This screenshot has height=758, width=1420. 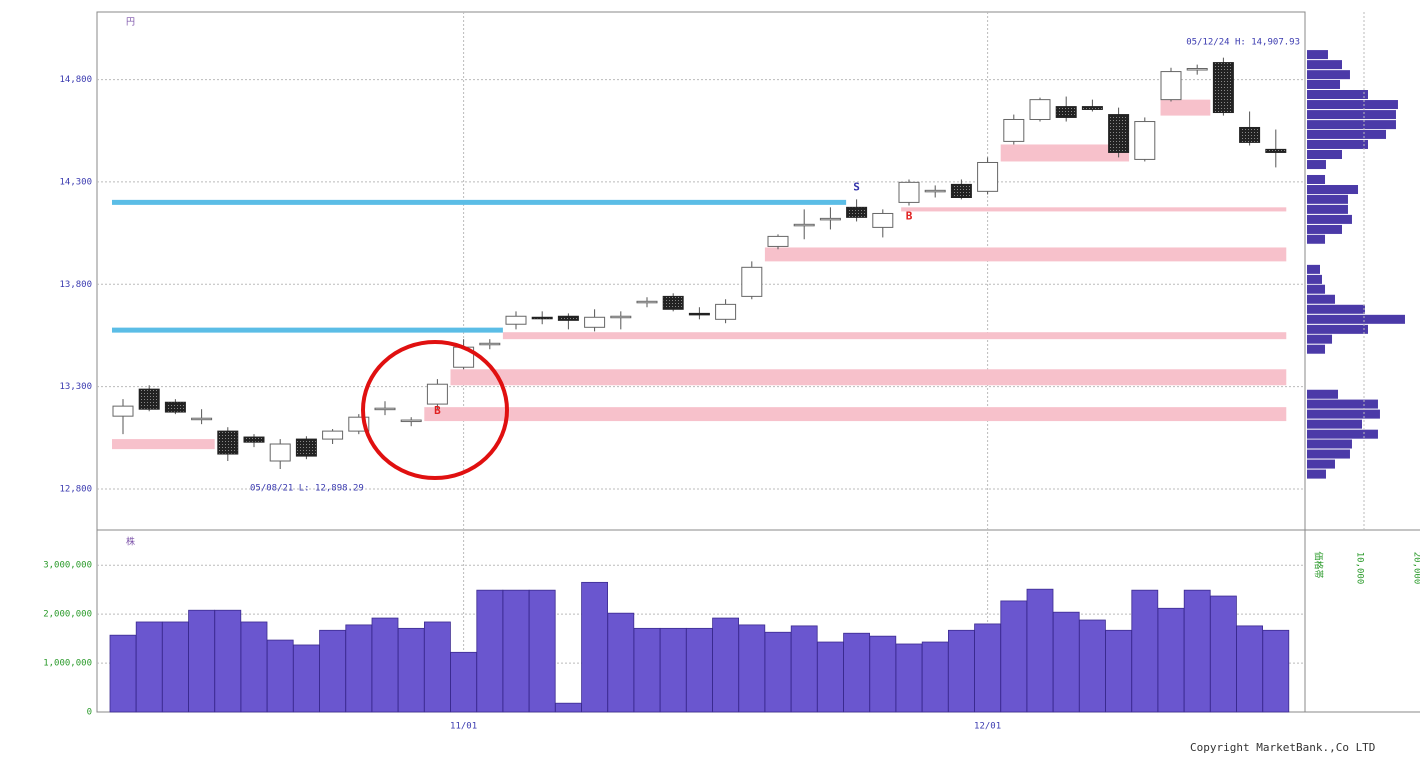 I want to click on profile-label: 価格帯, so click(x=1319, y=564).